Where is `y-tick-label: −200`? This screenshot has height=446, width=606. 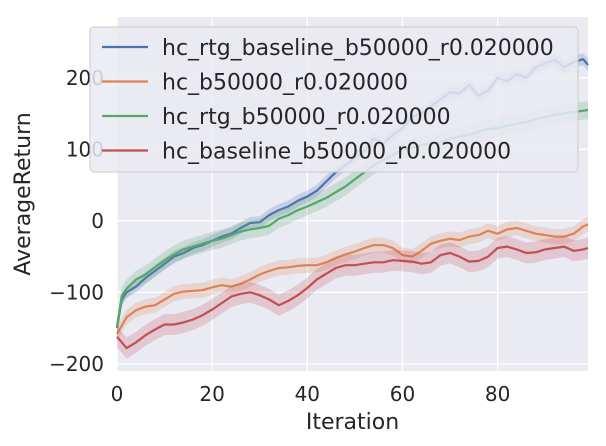 y-tick-label: −200 is located at coordinates (76, 364).